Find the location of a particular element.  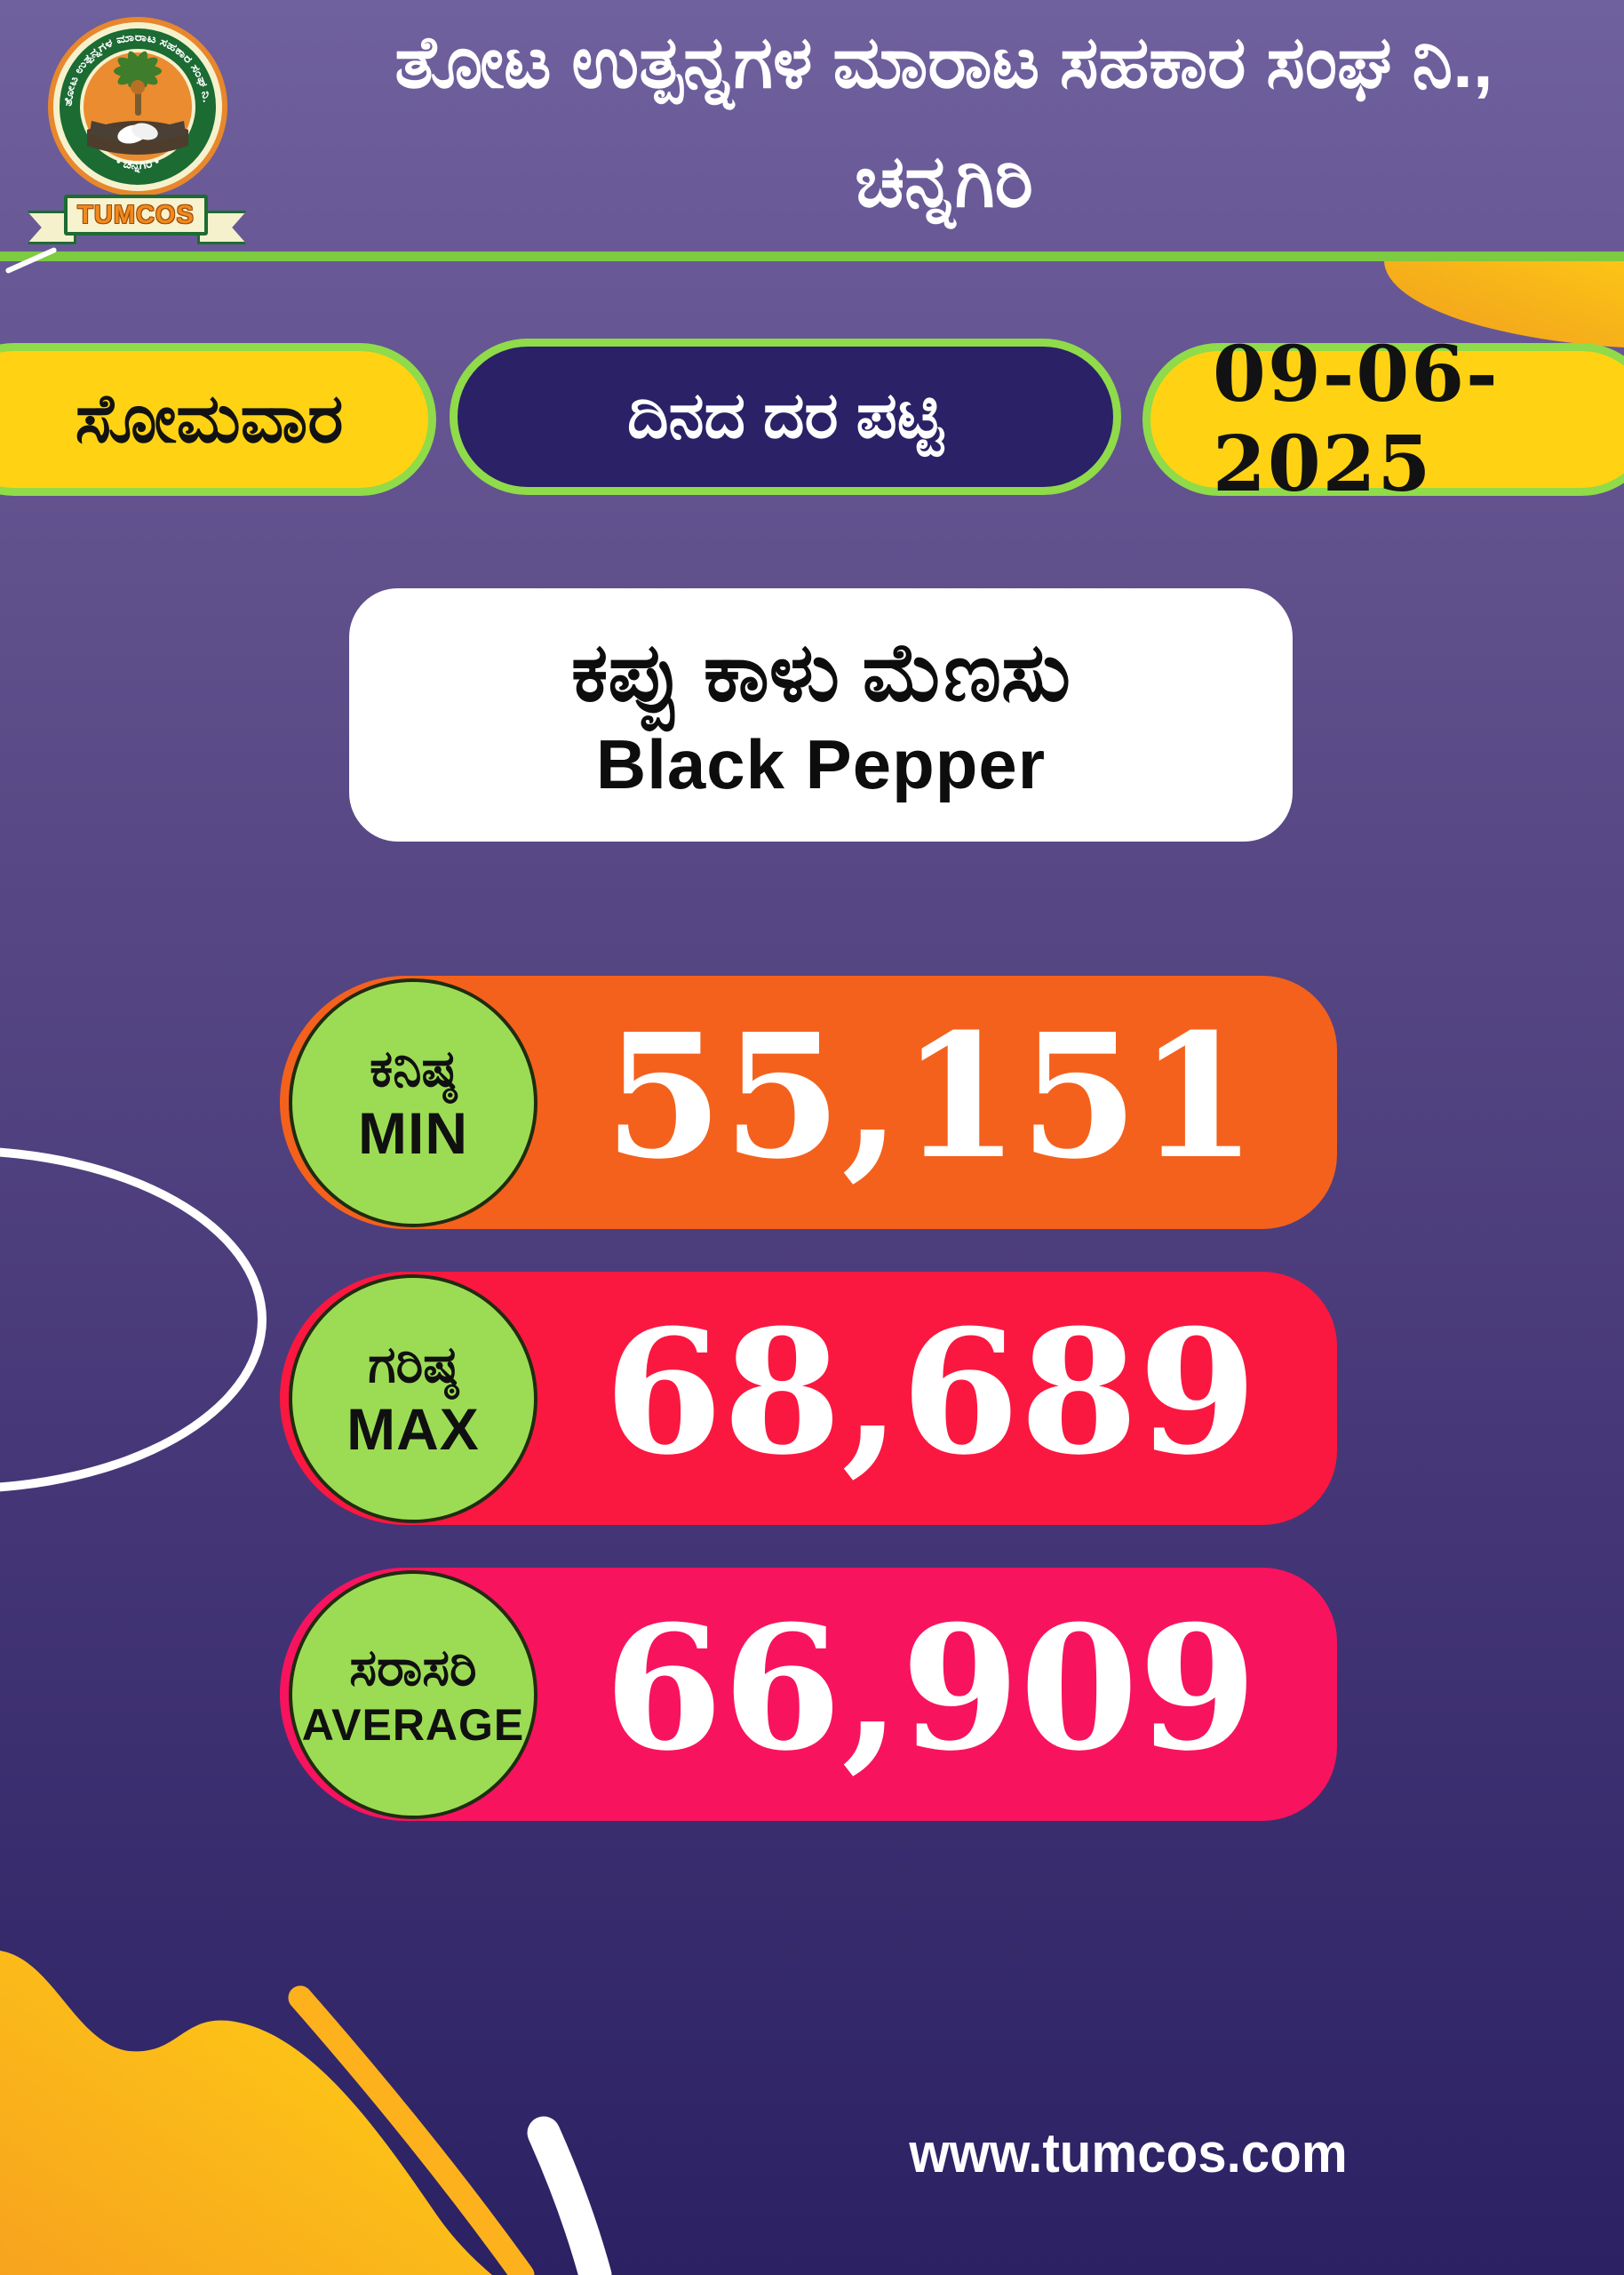

handshake-icon is located at coordinates (137, 138).